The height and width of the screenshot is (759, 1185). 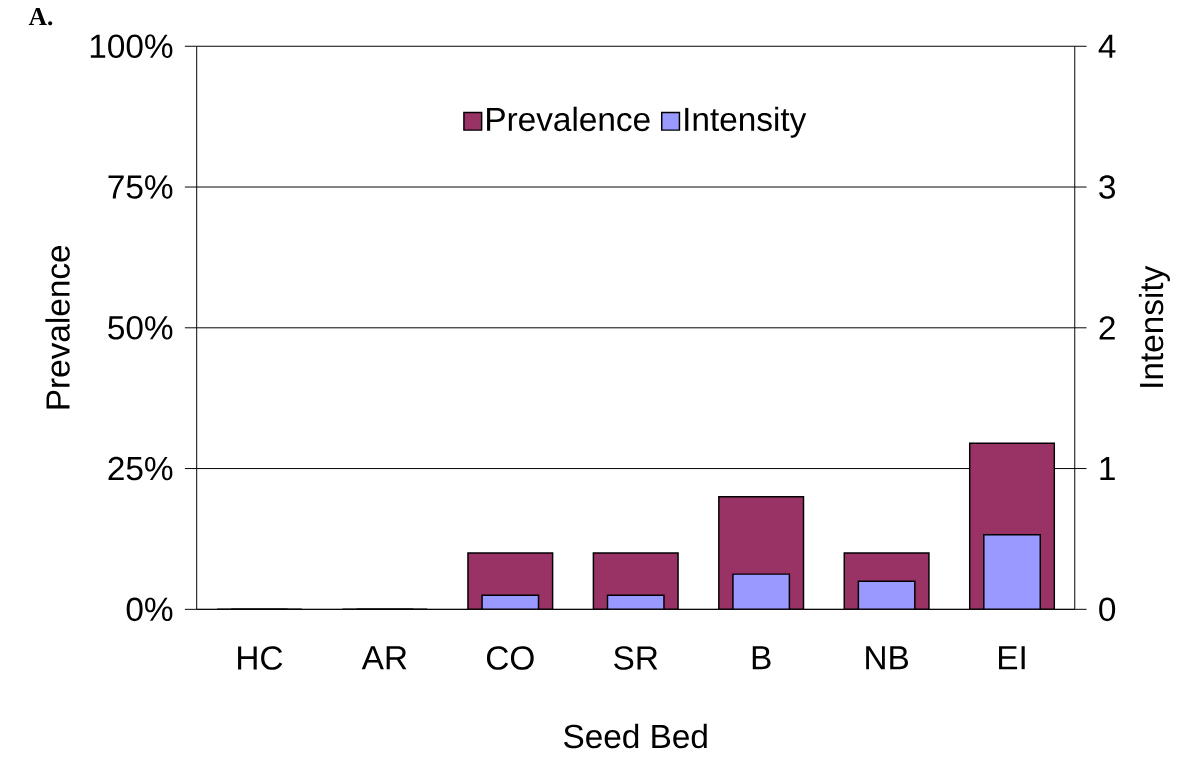 I want to click on y-tick-label: 0%, so click(x=149, y=609).